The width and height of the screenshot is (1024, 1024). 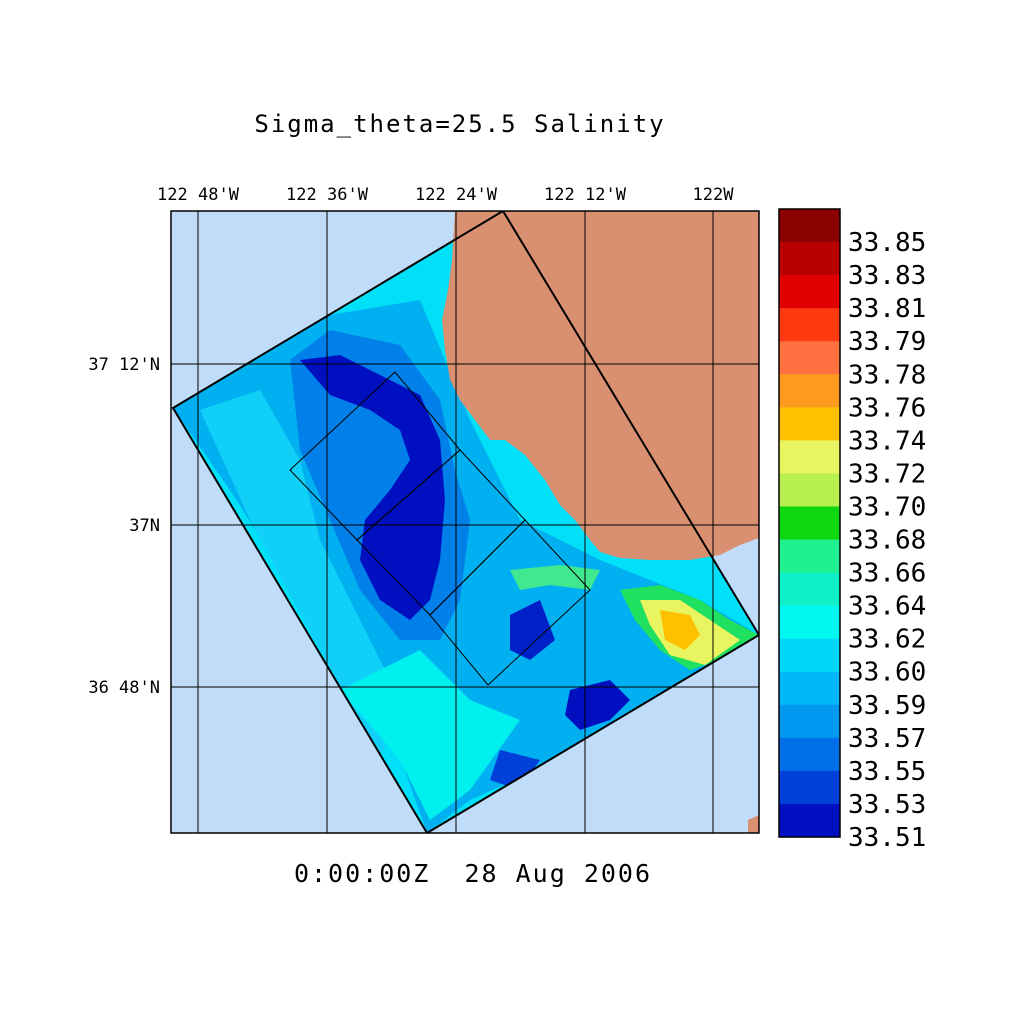 I want to click on colorbar-label: 33.72, so click(x=887, y=474).